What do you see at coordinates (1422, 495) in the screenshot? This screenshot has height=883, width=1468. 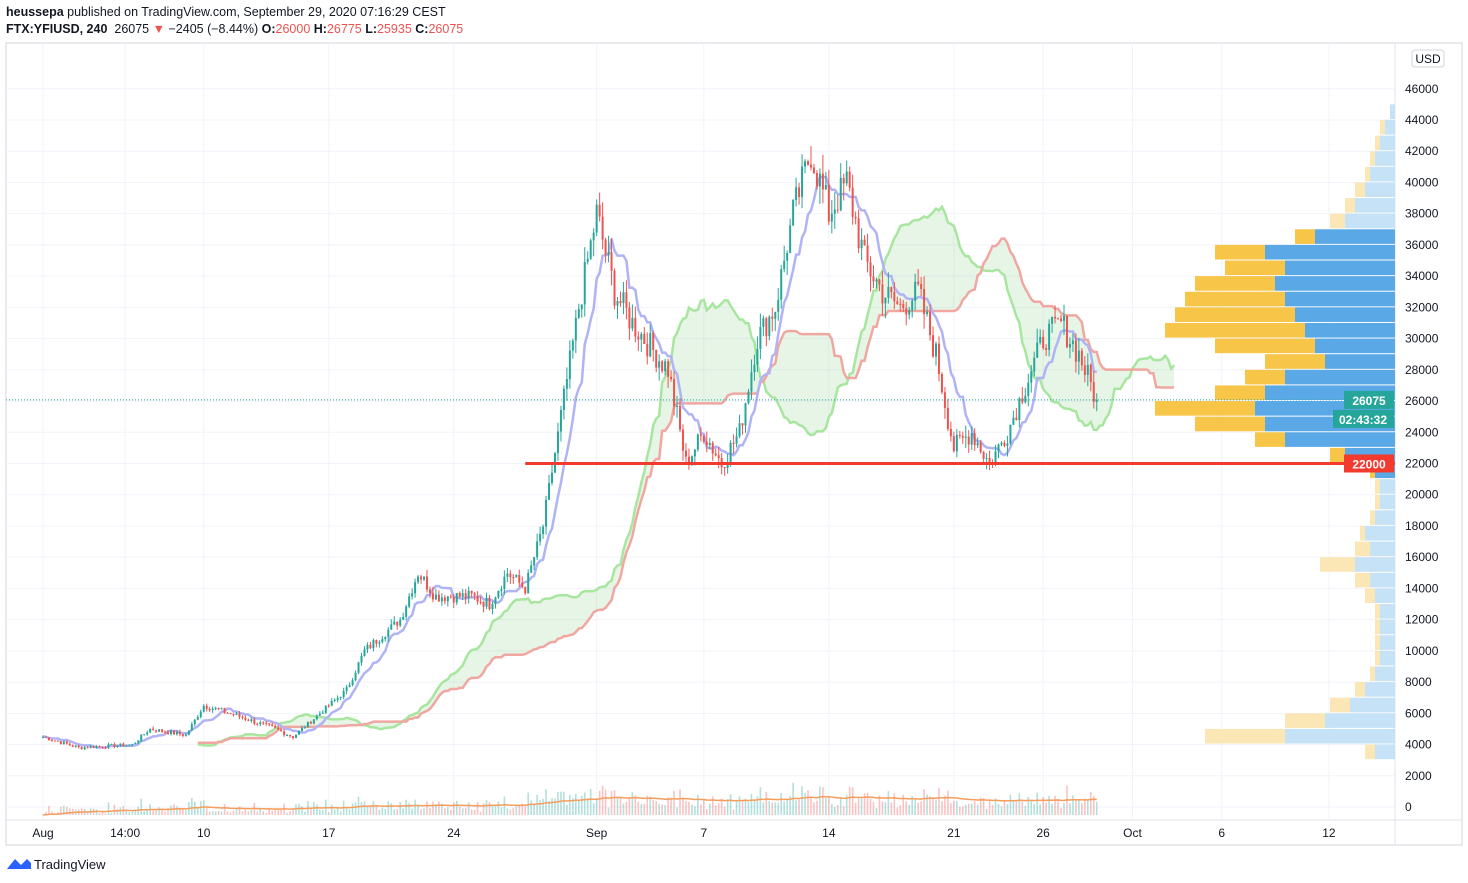 I see `y-tick-label: 20000` at bounding box center [1422, 495].